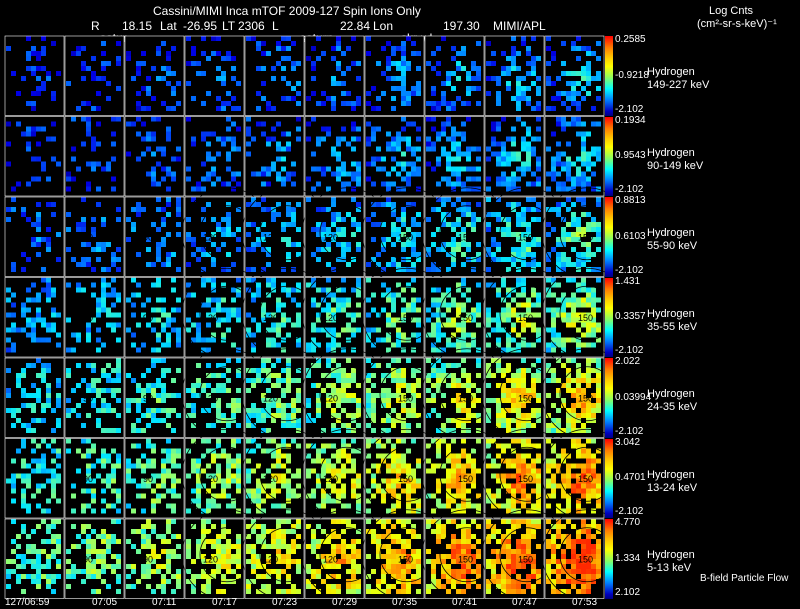 The image size is (800, 609). I want to click on spectrogram-panel-r5-c5: 120, so click(347, 474).